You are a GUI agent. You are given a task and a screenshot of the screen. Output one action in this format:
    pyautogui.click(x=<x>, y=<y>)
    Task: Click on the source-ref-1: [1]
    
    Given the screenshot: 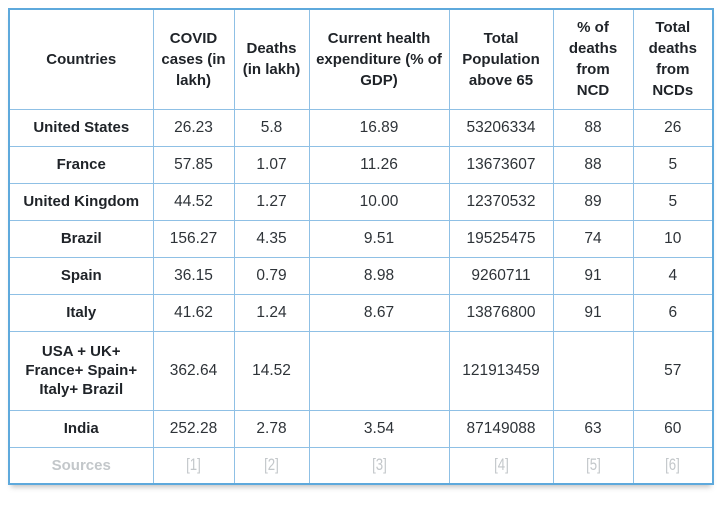 What is the action you would take?
    pyautogui.click(x=193, y=465)
    